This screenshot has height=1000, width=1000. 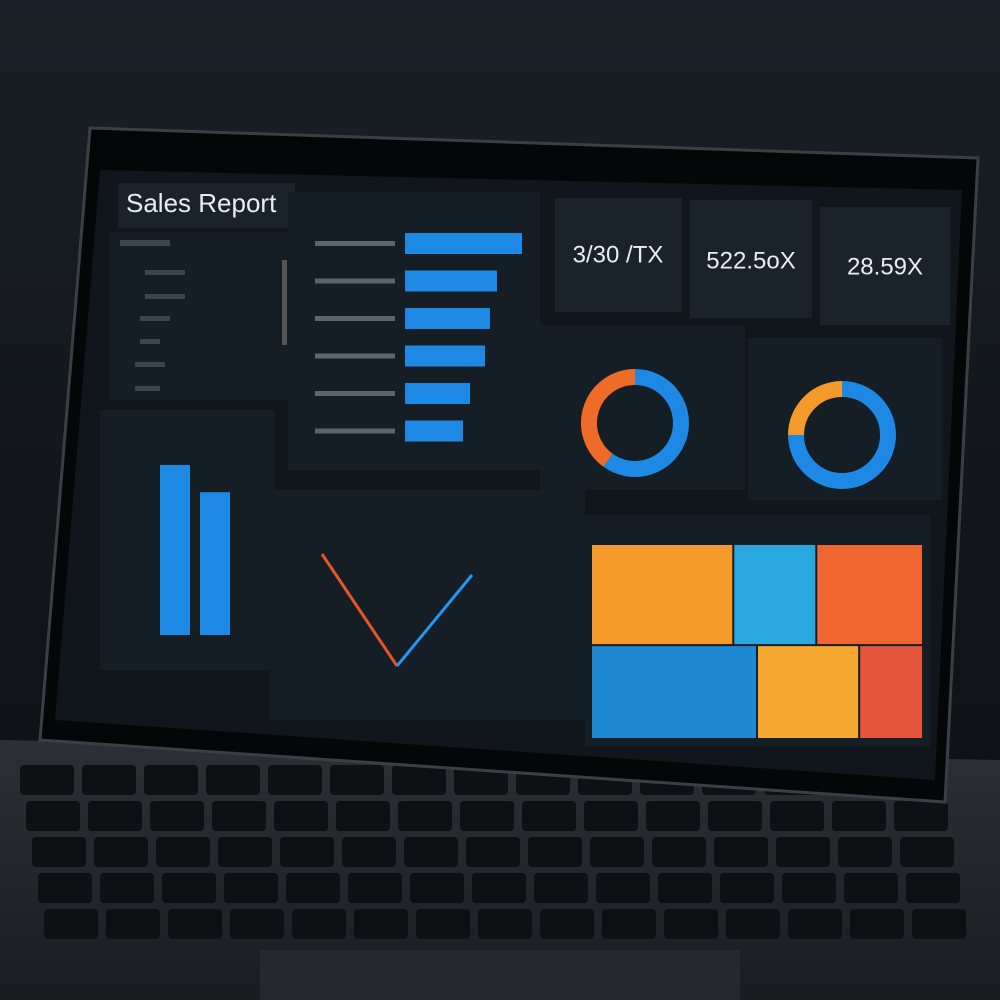 What do you see at coordinates (500, 975) in the screenshot?
I see `trackpad` at bounding box center [500, 975].